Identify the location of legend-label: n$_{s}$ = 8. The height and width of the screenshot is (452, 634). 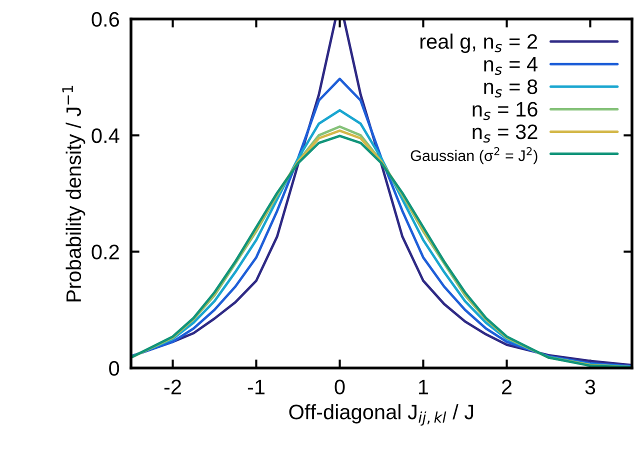
(511, 88).